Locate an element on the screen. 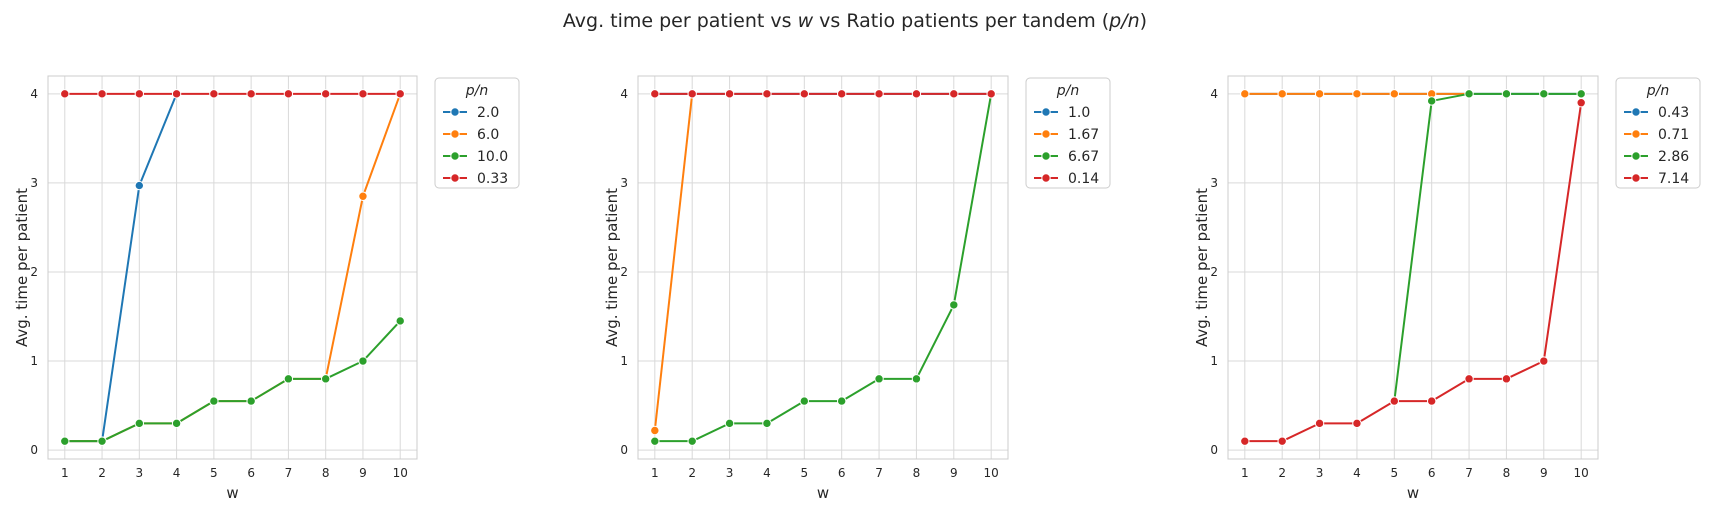  legend: p/n 2.0 6.0 10.0 0.33 is located at coordinates (477, 133).